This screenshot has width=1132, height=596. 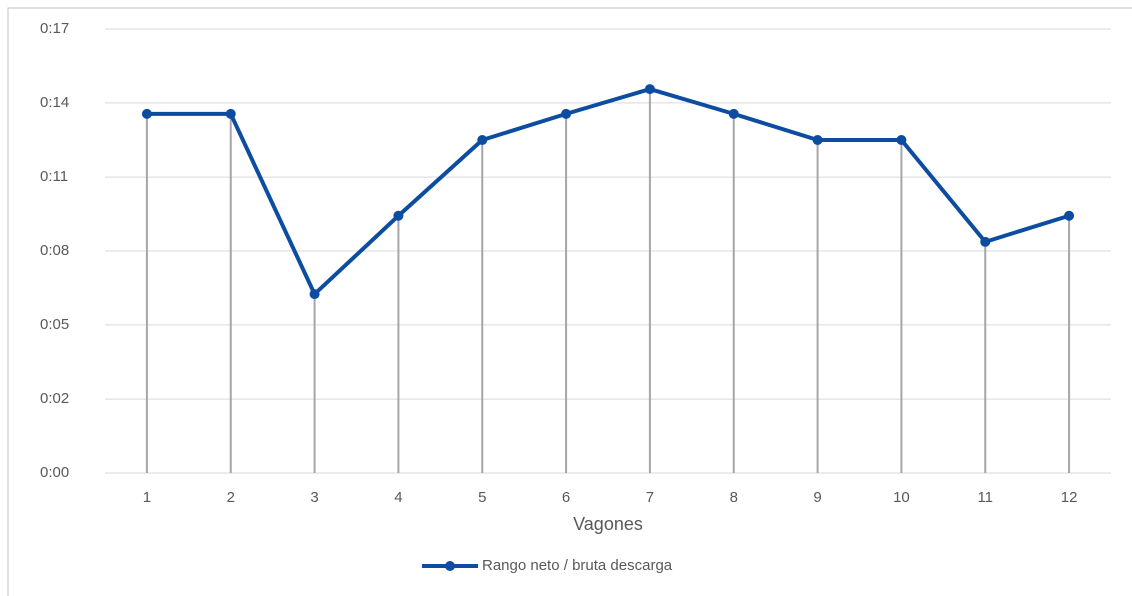 I want to click on x-tick-label: 1, so click(x=147, y=497).